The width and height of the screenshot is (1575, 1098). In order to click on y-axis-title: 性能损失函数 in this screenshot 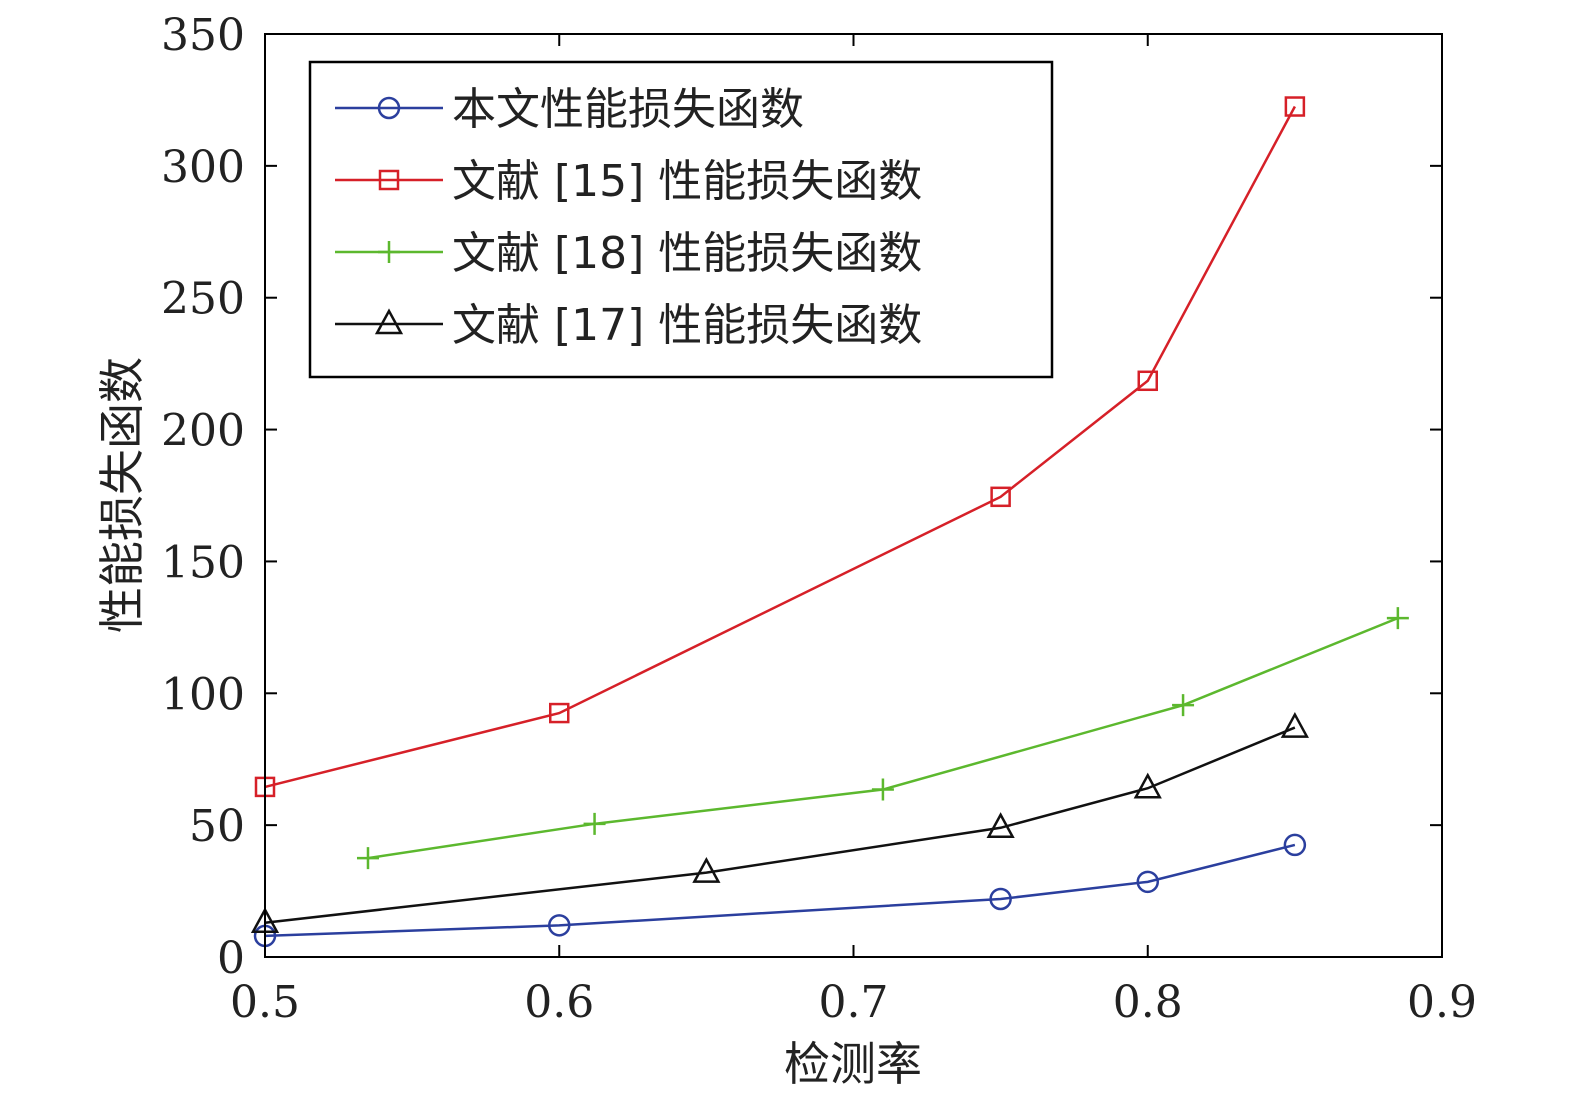, I will do `click(122, 495)`.